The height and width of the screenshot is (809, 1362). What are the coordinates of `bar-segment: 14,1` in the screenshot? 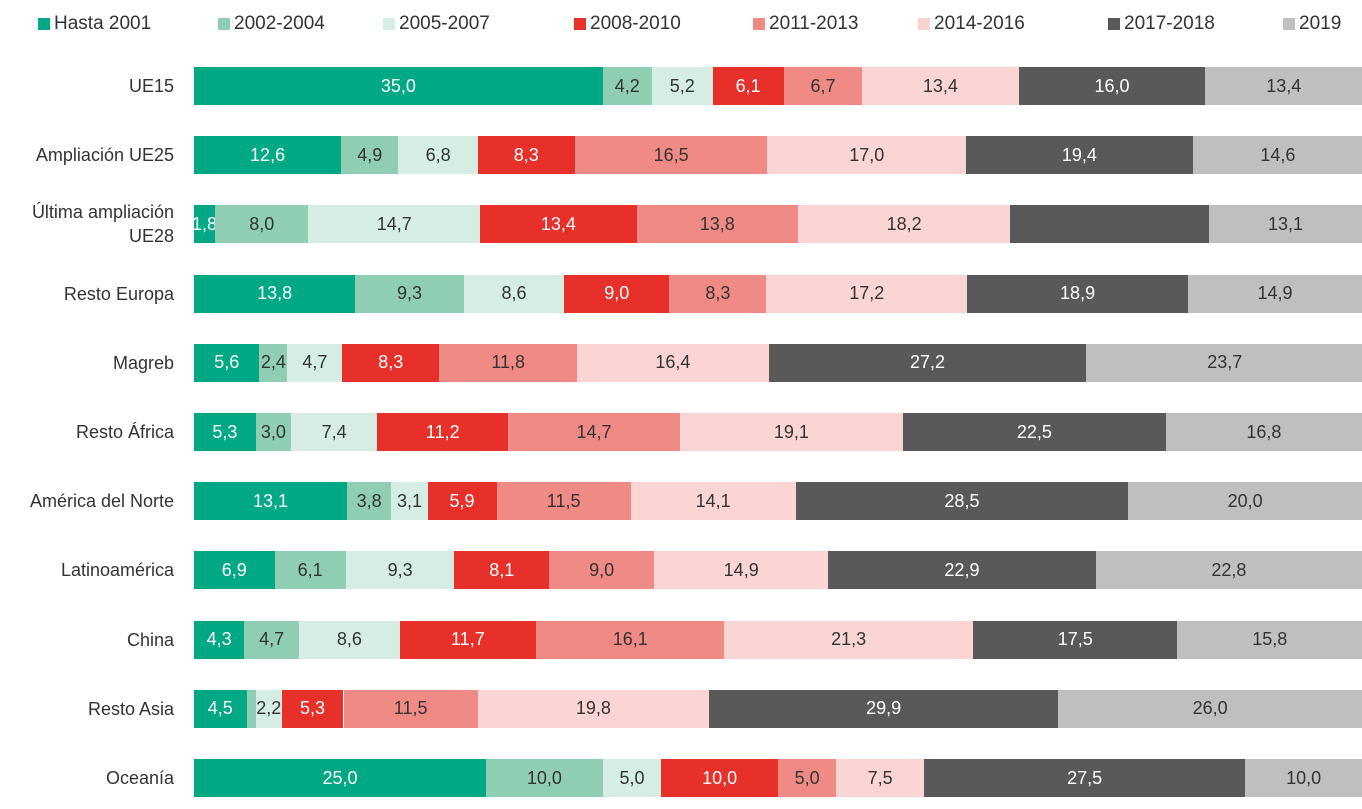 It's located at (713, 501).